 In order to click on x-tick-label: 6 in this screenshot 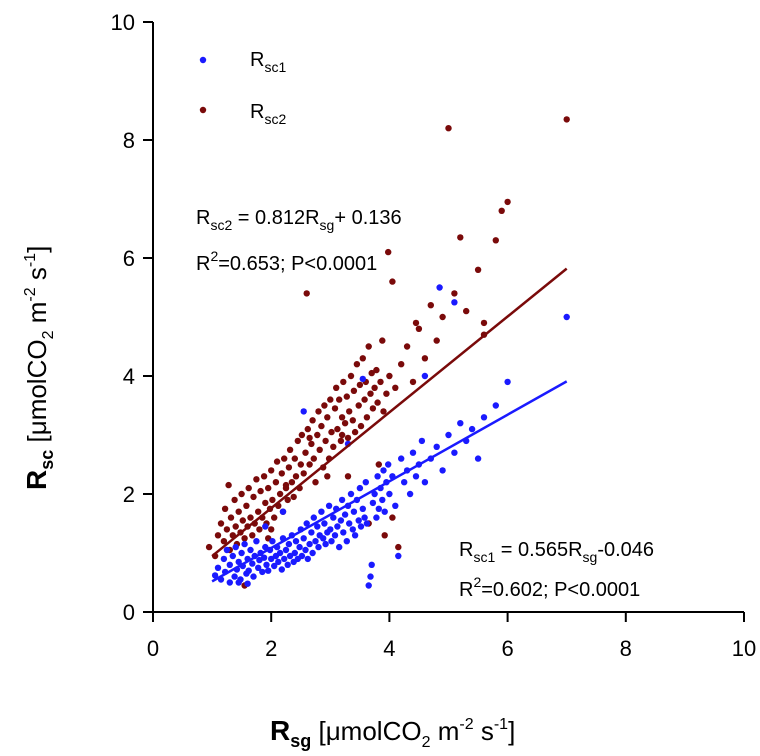, I will do `click(507, 648)`.